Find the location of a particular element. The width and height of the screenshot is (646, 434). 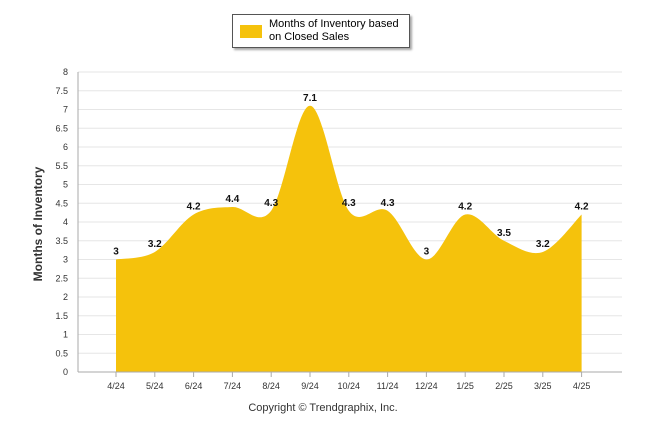

copyright-text: Copyright © Trendgraphix, Inc. is located at coordinates (323, 408).